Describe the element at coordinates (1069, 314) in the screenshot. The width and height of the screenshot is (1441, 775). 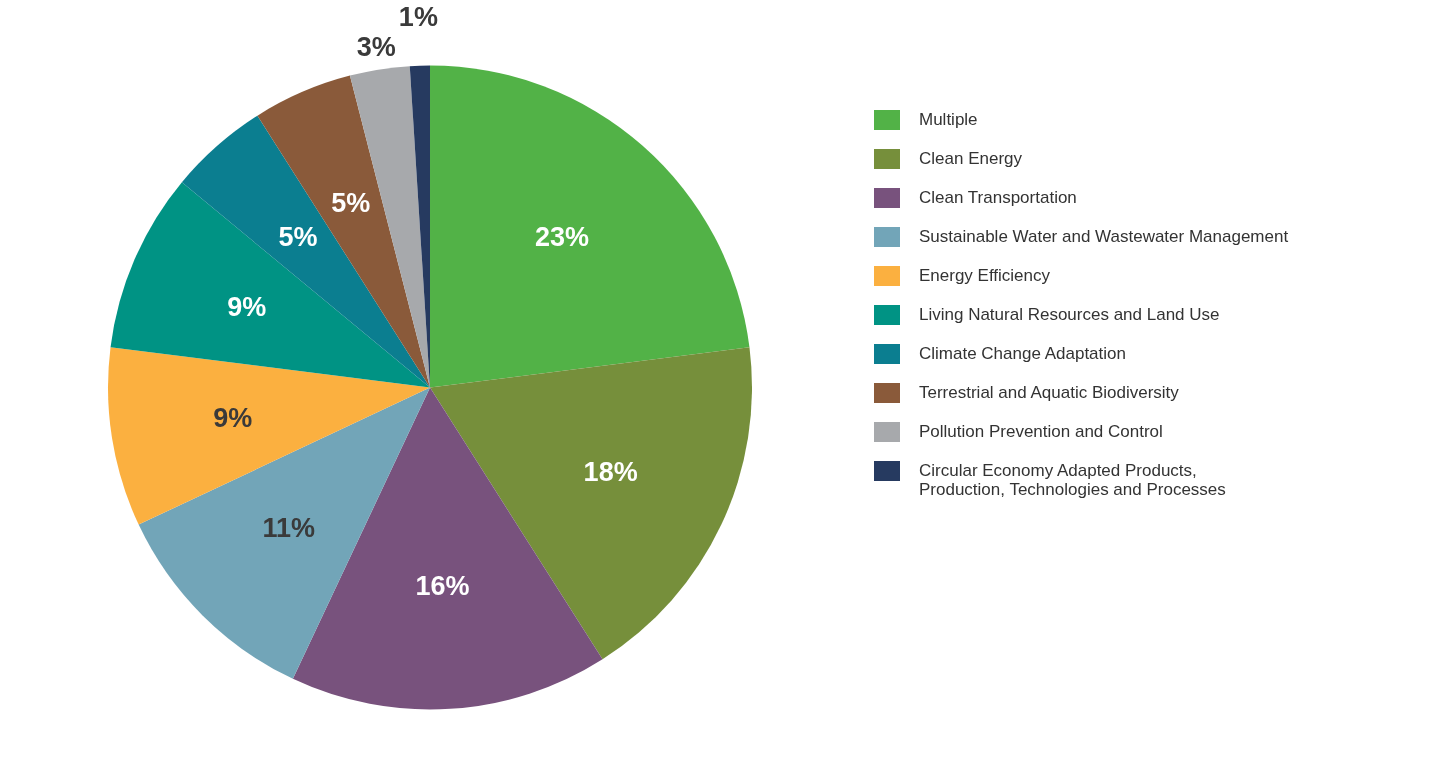
I see `legend-label: Living Natural Resources and Land Use` at that location.